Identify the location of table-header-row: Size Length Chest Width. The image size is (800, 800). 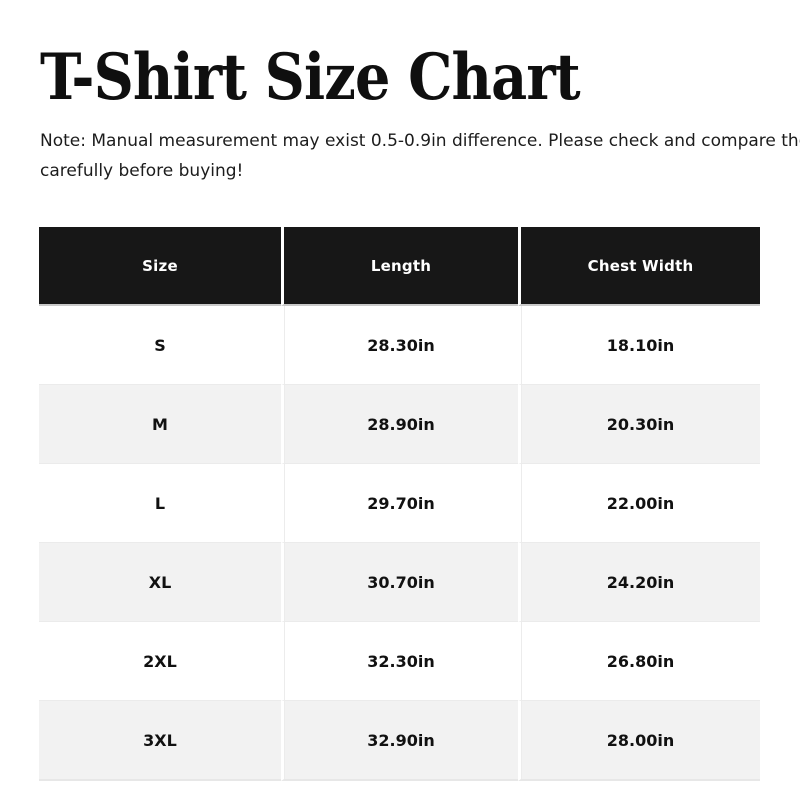
(399, 266).